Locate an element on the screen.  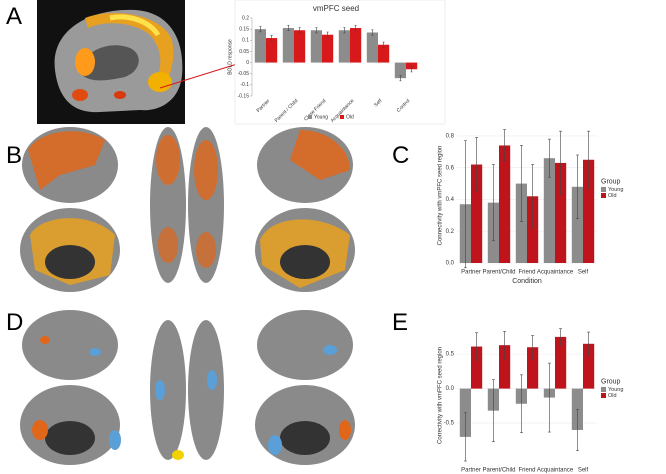
y-tick-label: 0.15 is located at coordinates (244, 29).